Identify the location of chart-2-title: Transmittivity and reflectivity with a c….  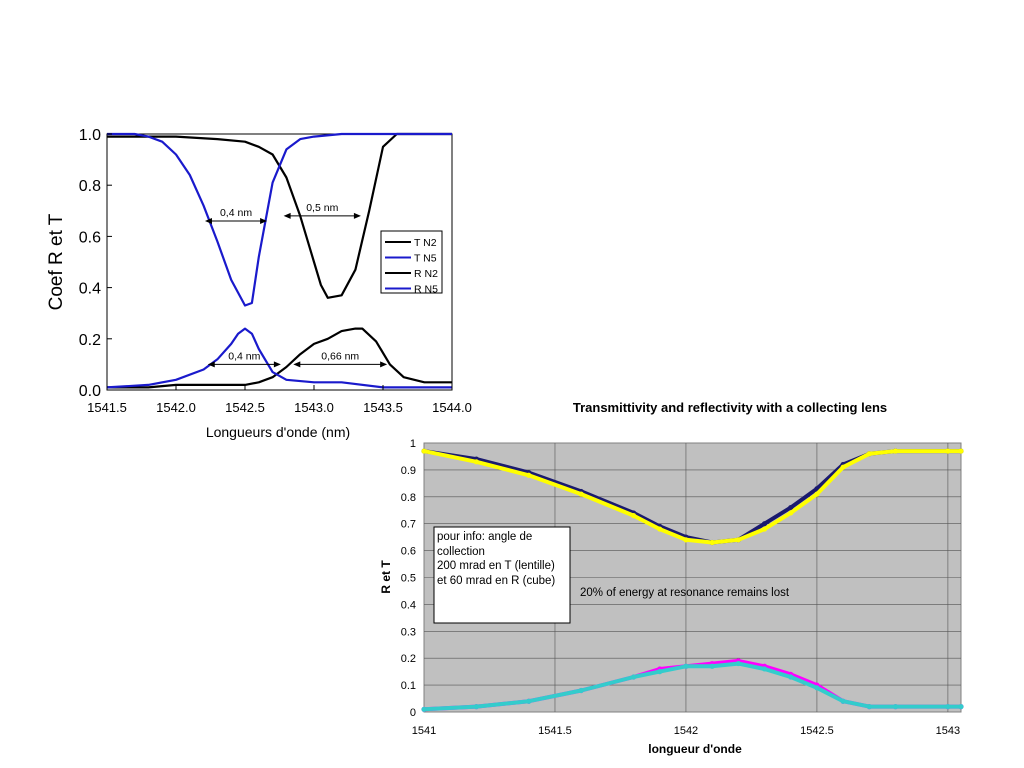
(730, 407).